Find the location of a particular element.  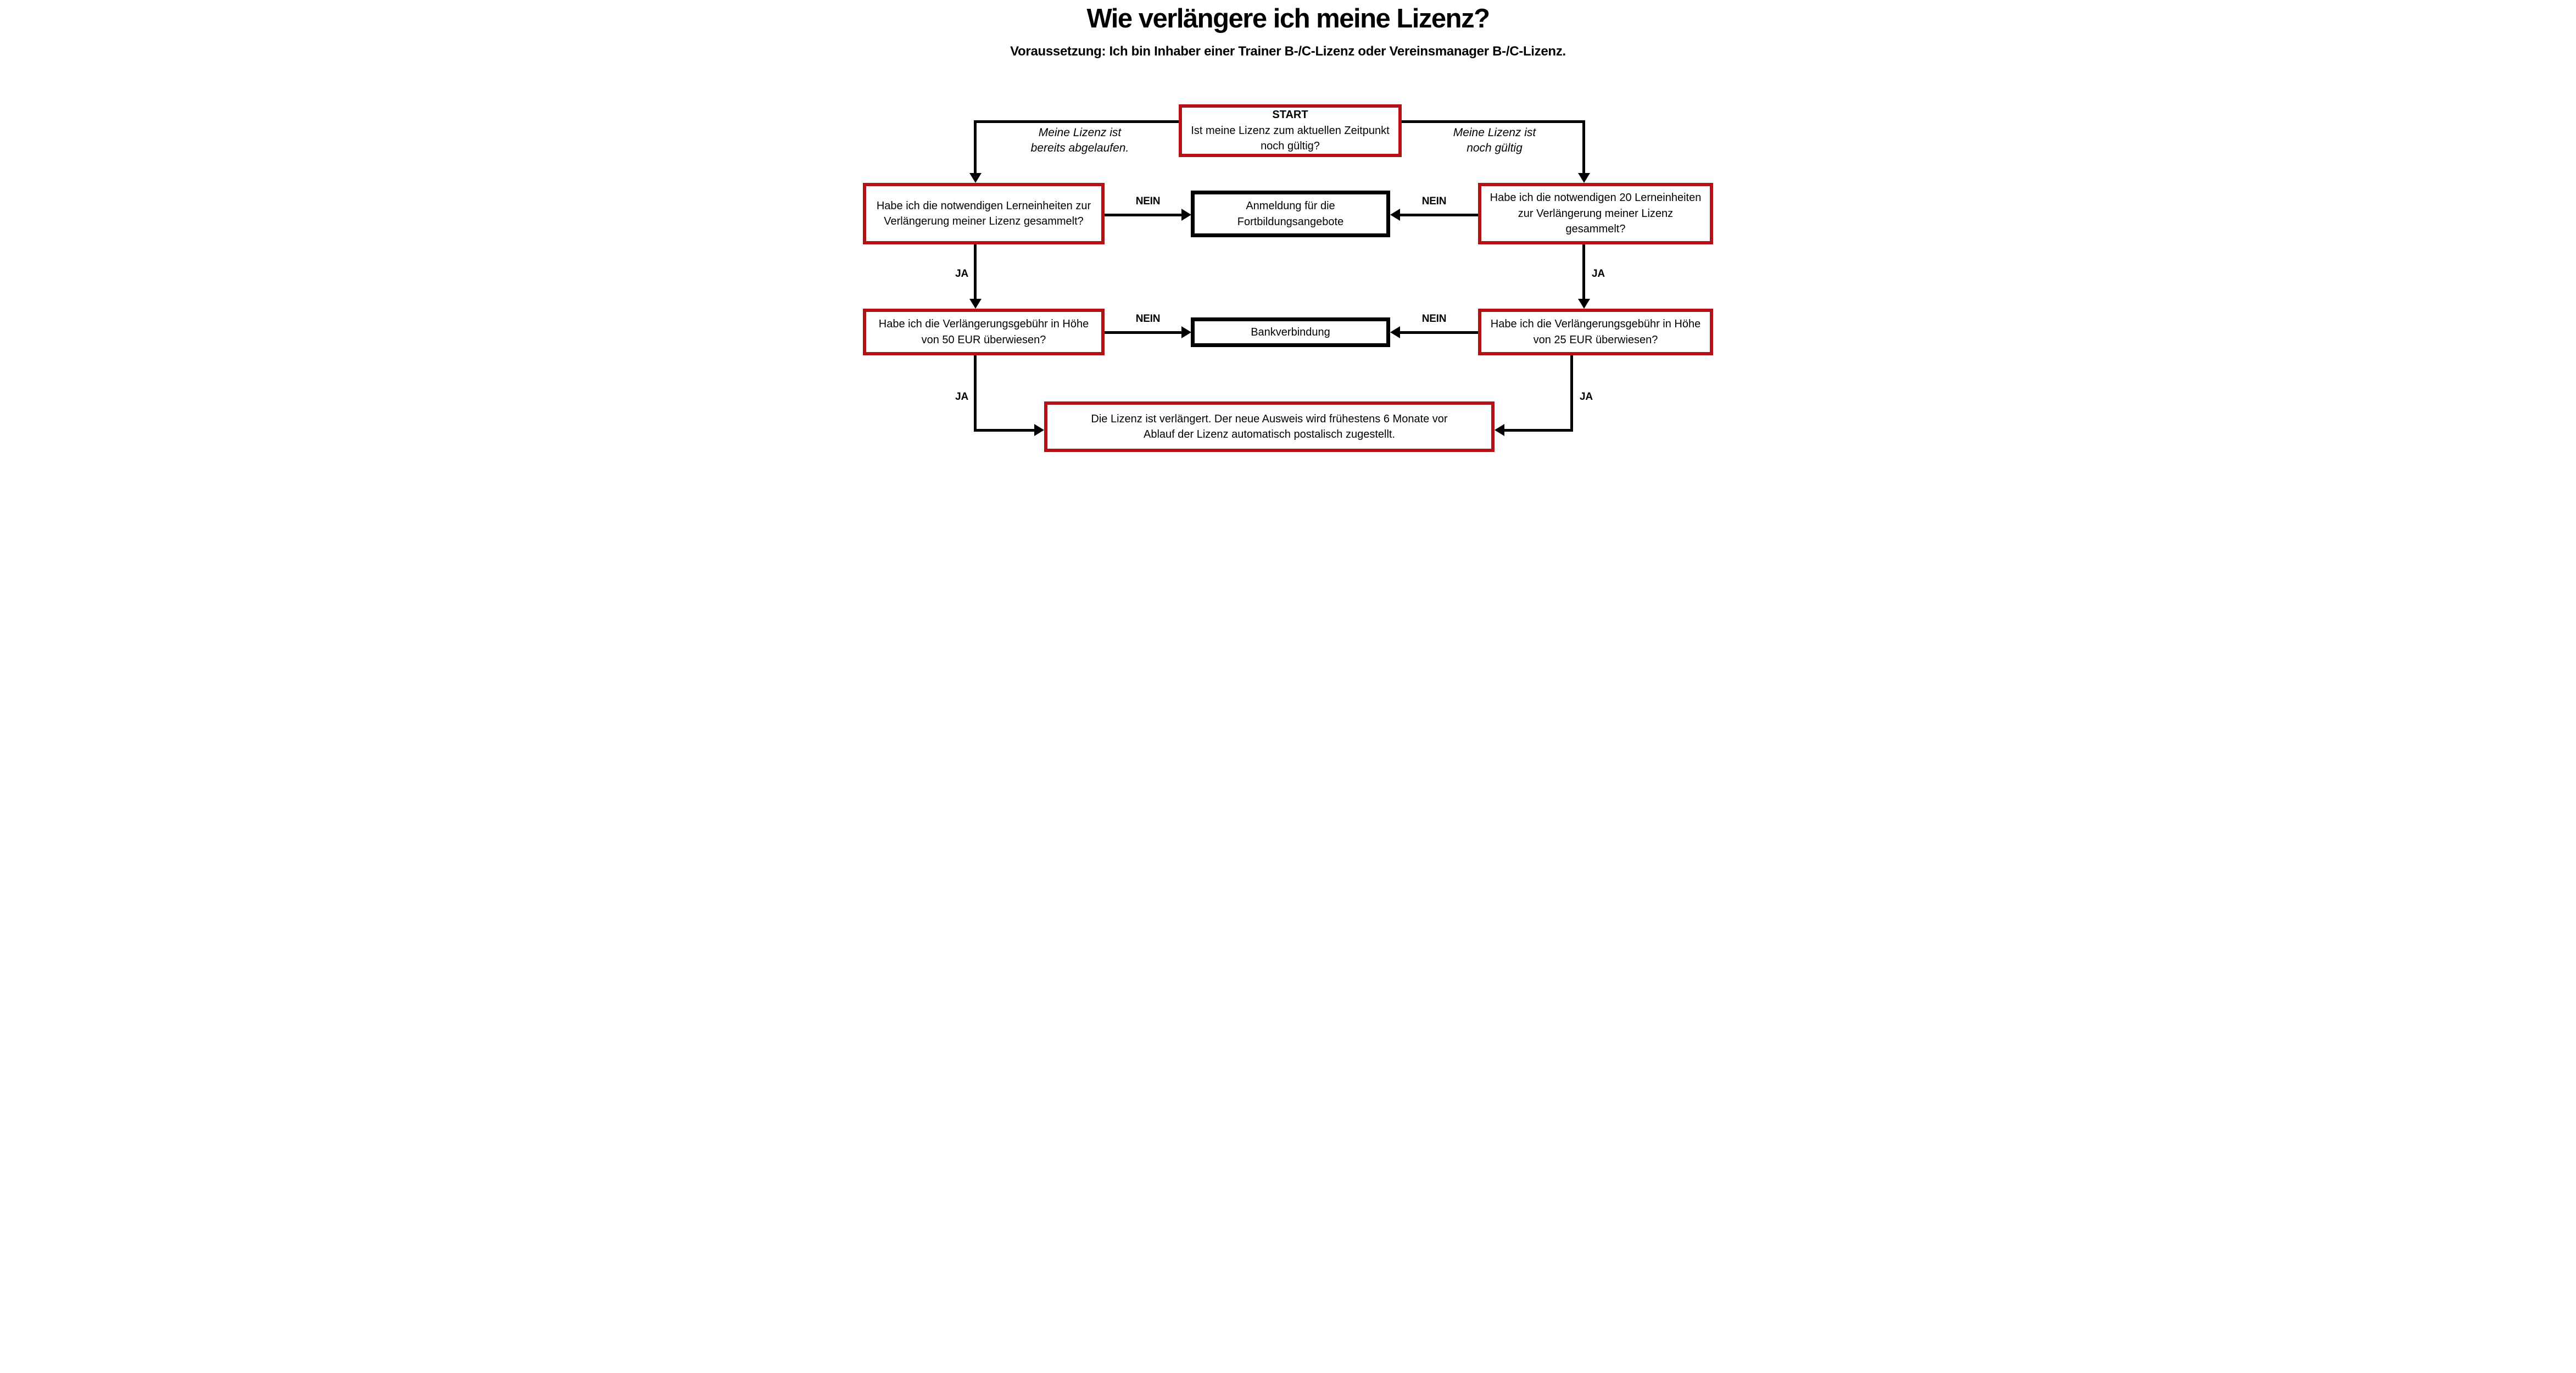

label-ja-right-2: JA is located at coordinates (1586, 397).